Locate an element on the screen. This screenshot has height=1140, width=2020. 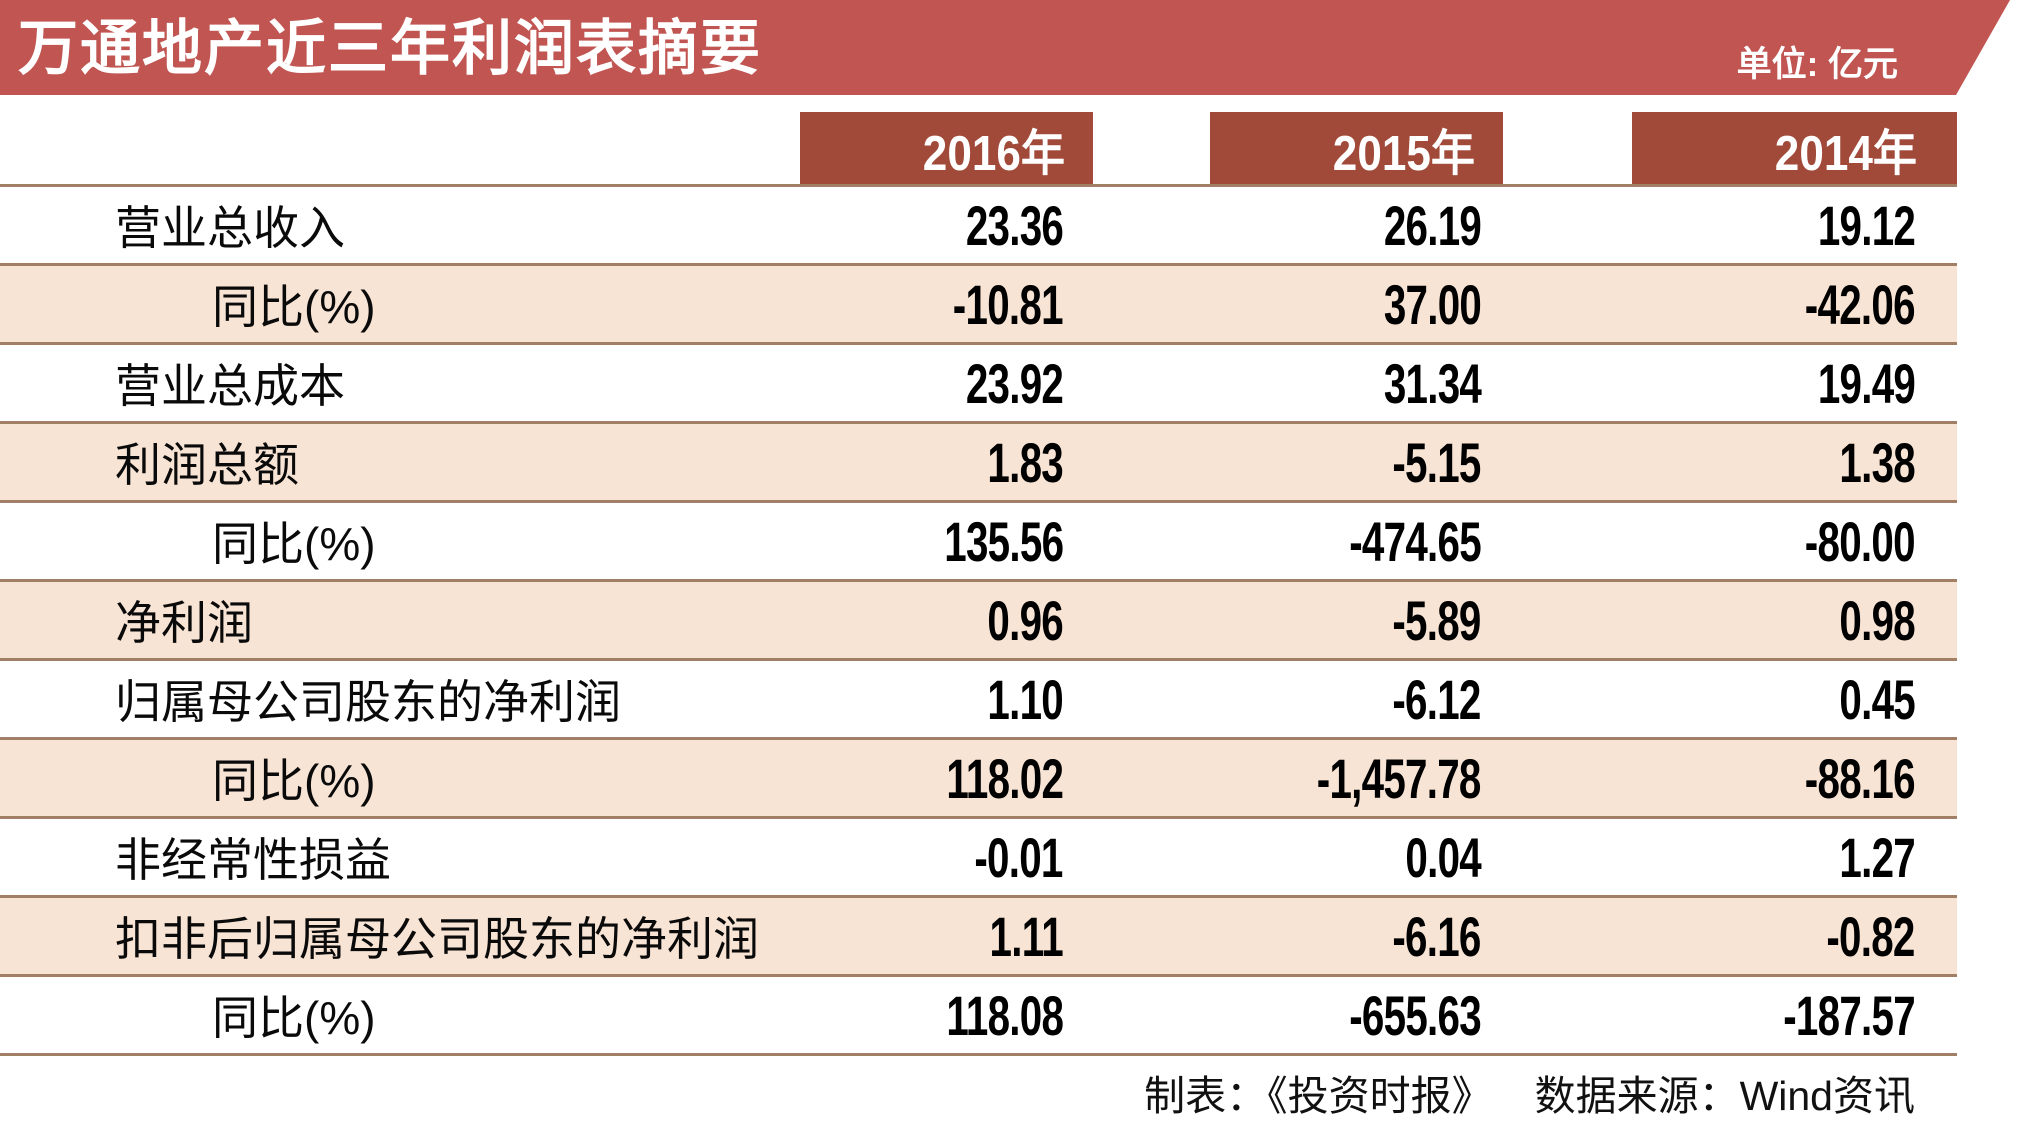
cell-number: 19.12 is located at coordinates (1866, 225).